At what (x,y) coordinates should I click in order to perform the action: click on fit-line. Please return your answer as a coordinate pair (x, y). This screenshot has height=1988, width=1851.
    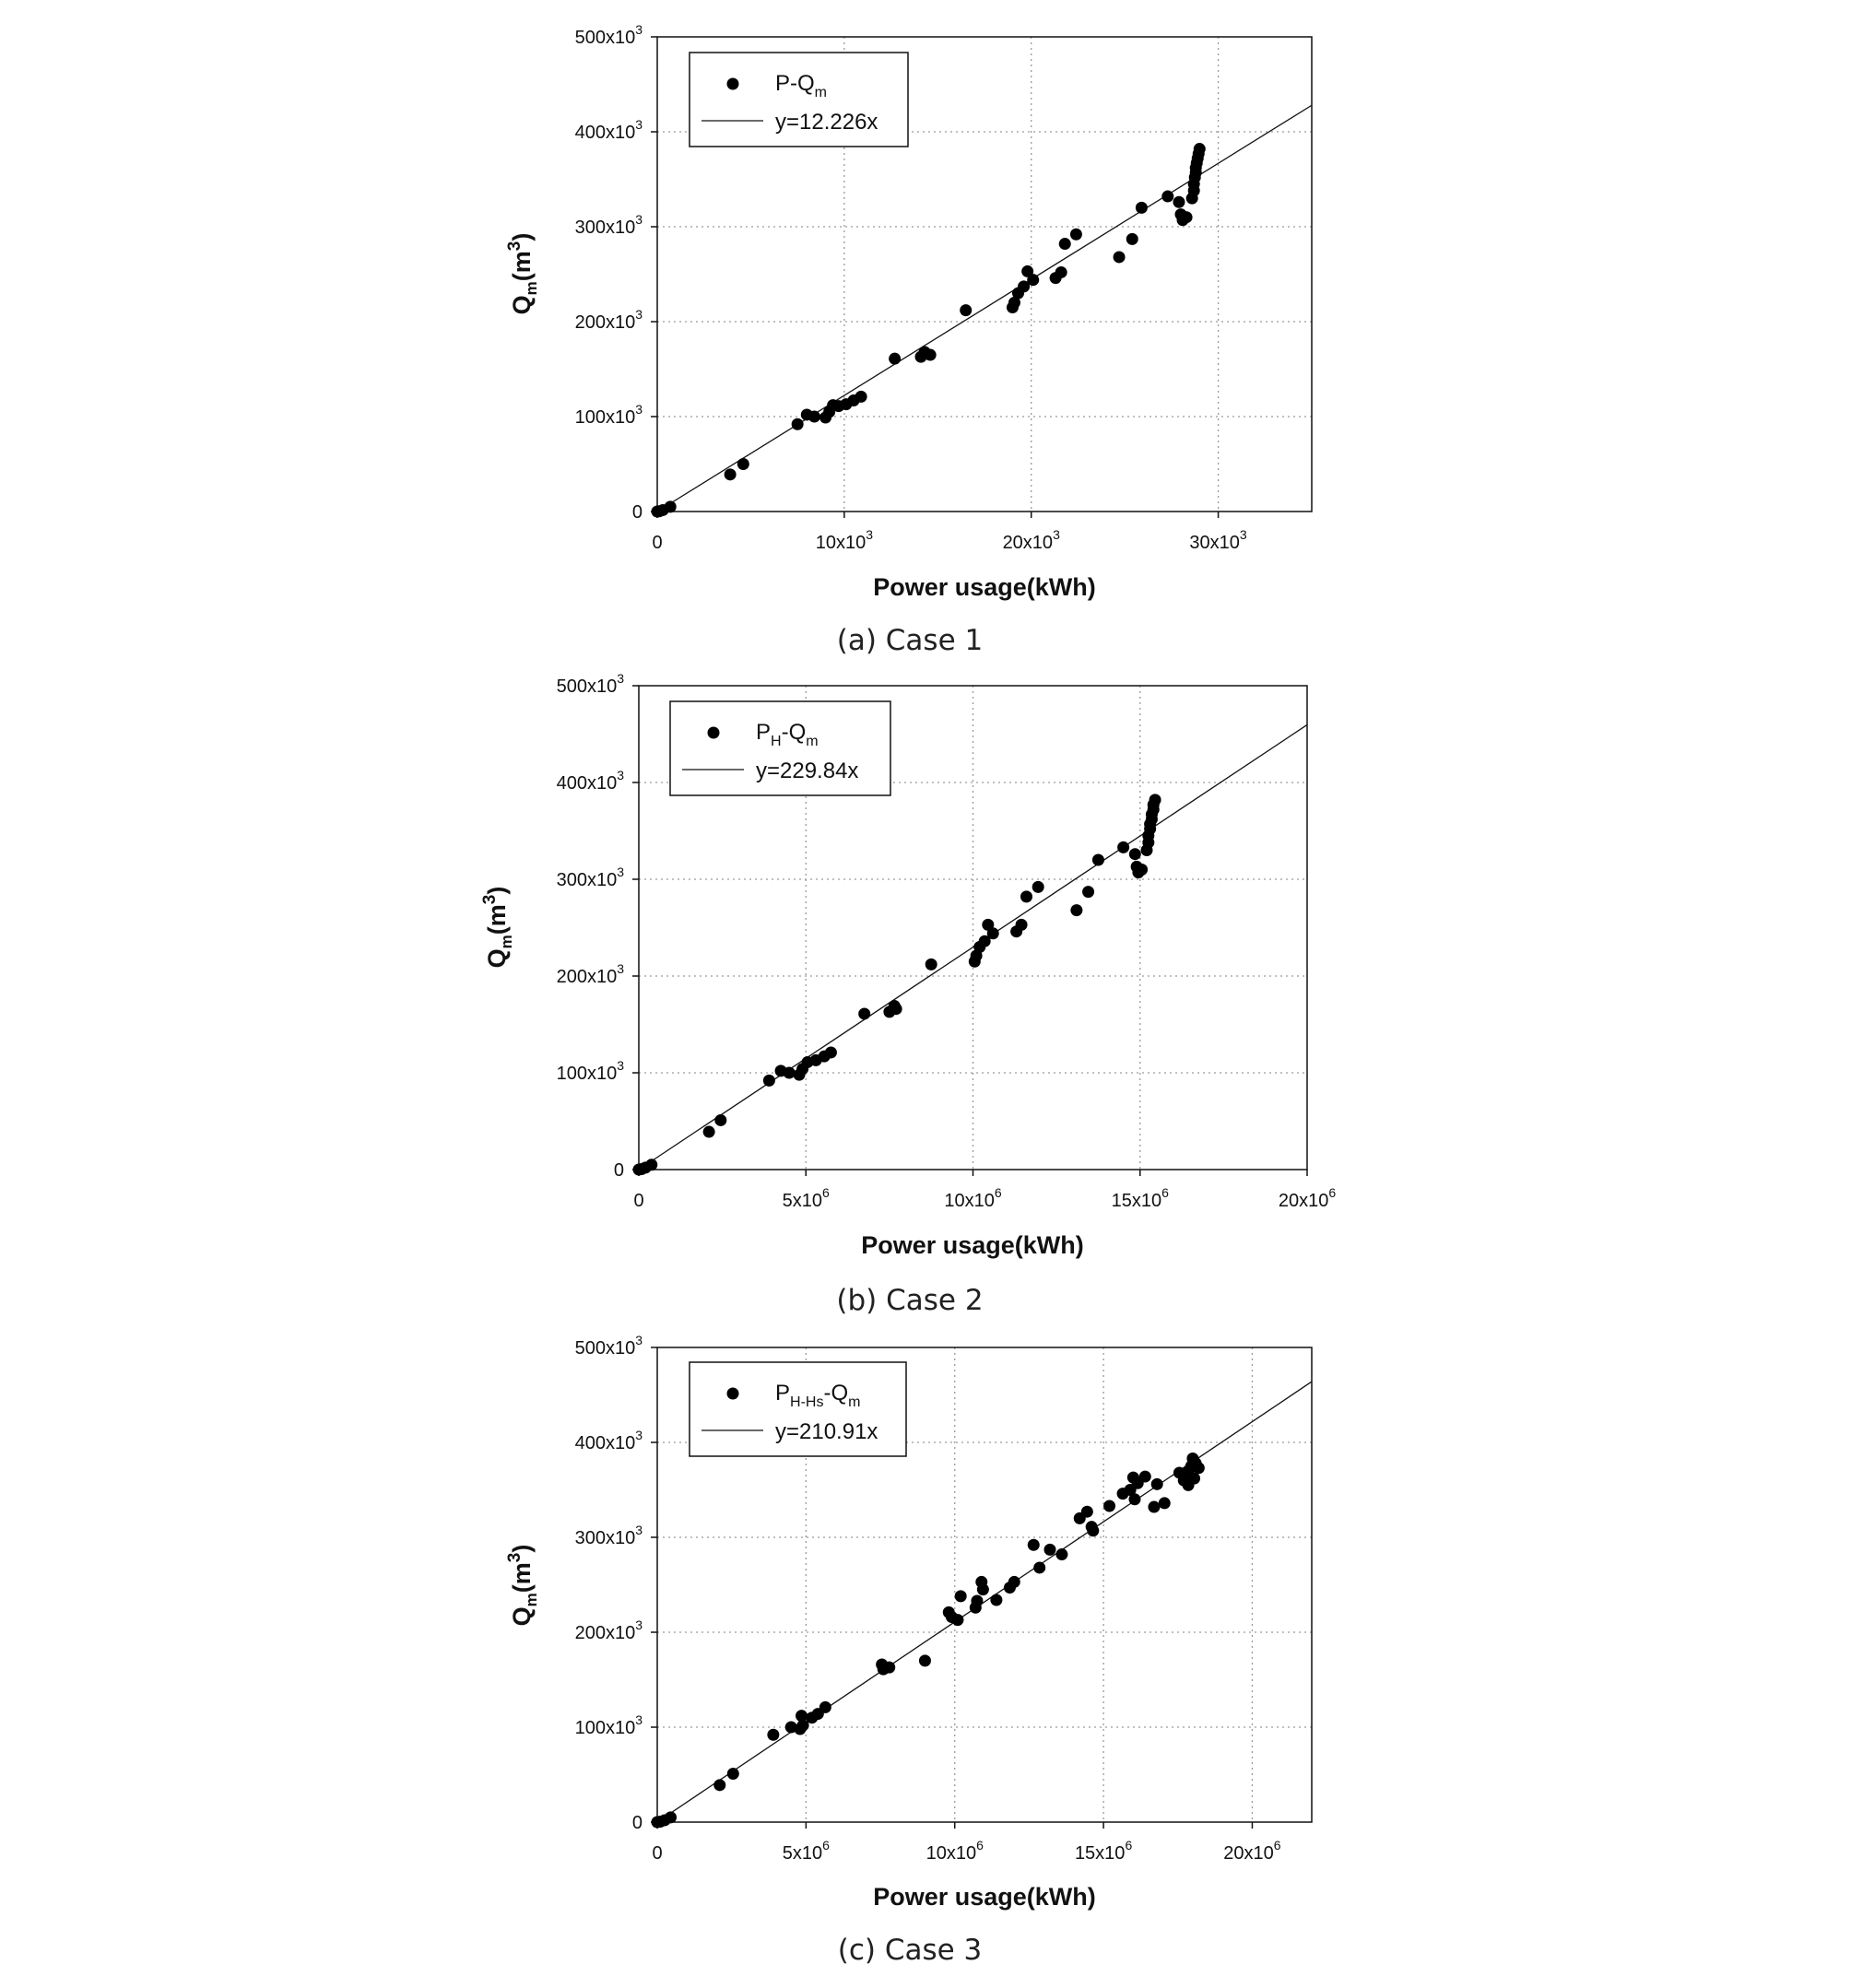
    Looking at the image, I should click on (973, 947).